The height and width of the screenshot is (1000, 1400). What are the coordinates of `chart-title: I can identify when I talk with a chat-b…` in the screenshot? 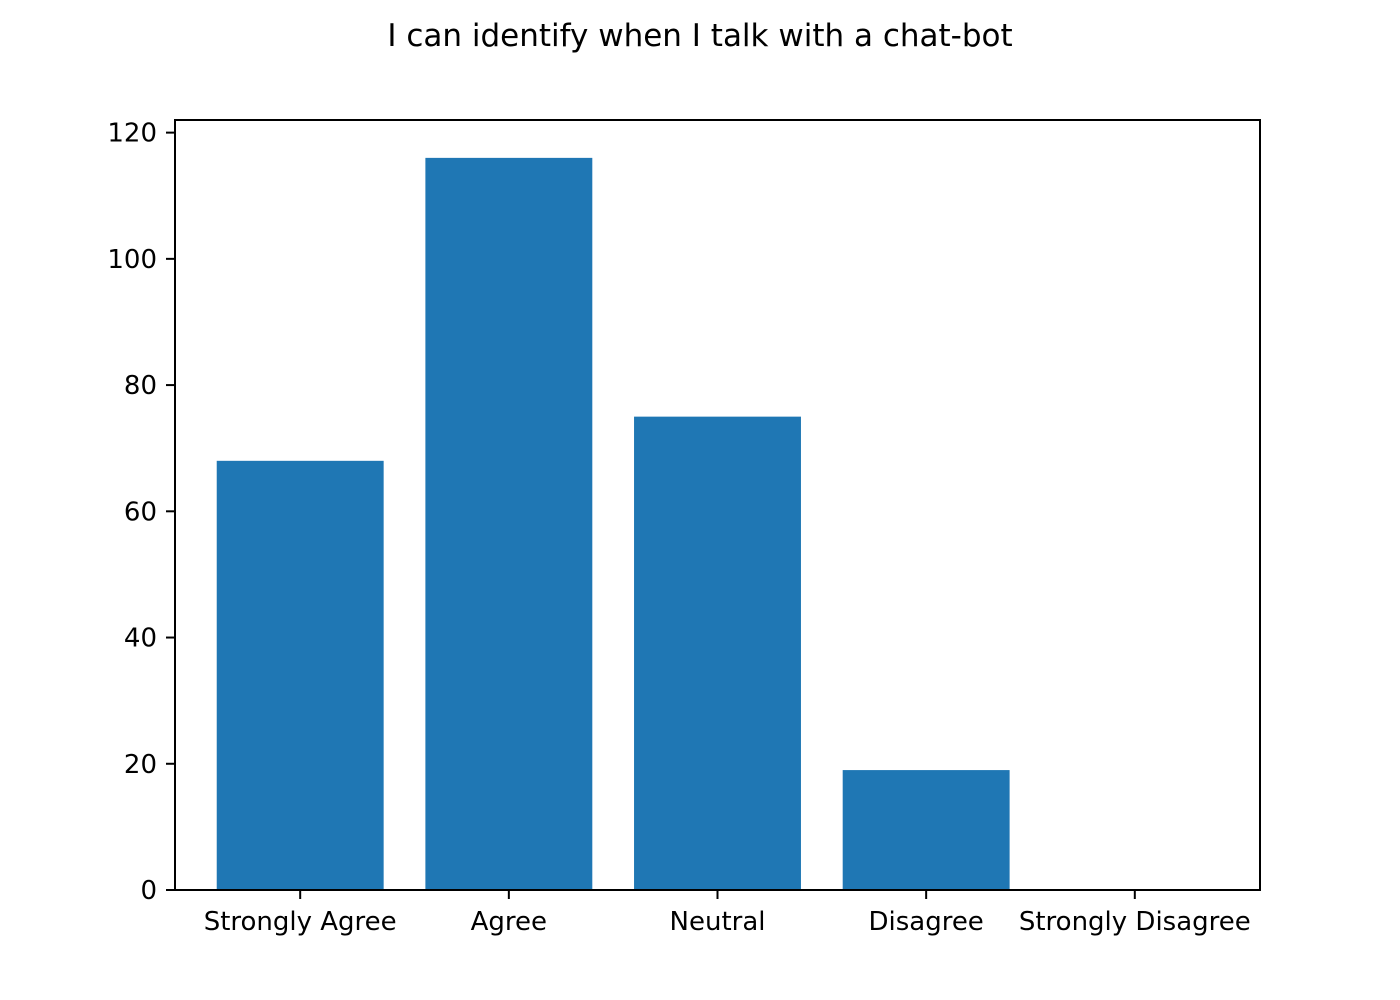 It's located at (699, 36).